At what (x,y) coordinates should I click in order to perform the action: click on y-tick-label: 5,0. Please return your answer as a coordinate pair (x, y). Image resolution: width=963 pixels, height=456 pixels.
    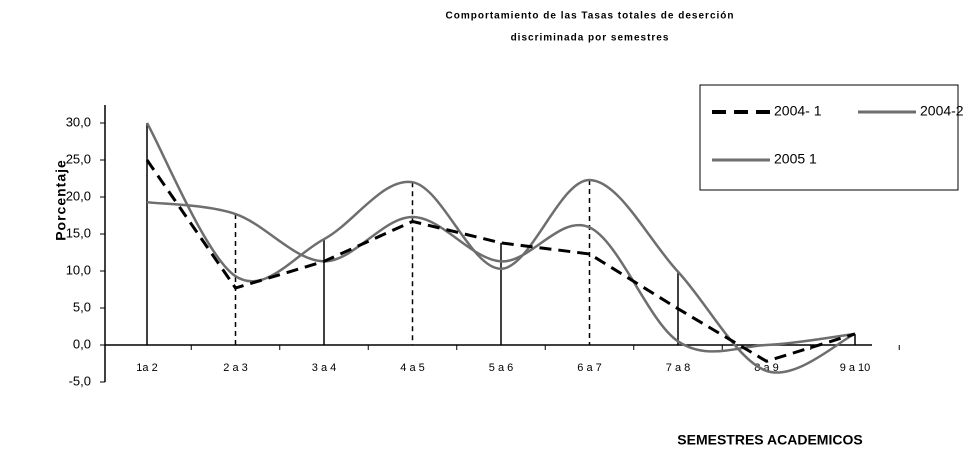
    Looking at the image, I should click on (82, 306).